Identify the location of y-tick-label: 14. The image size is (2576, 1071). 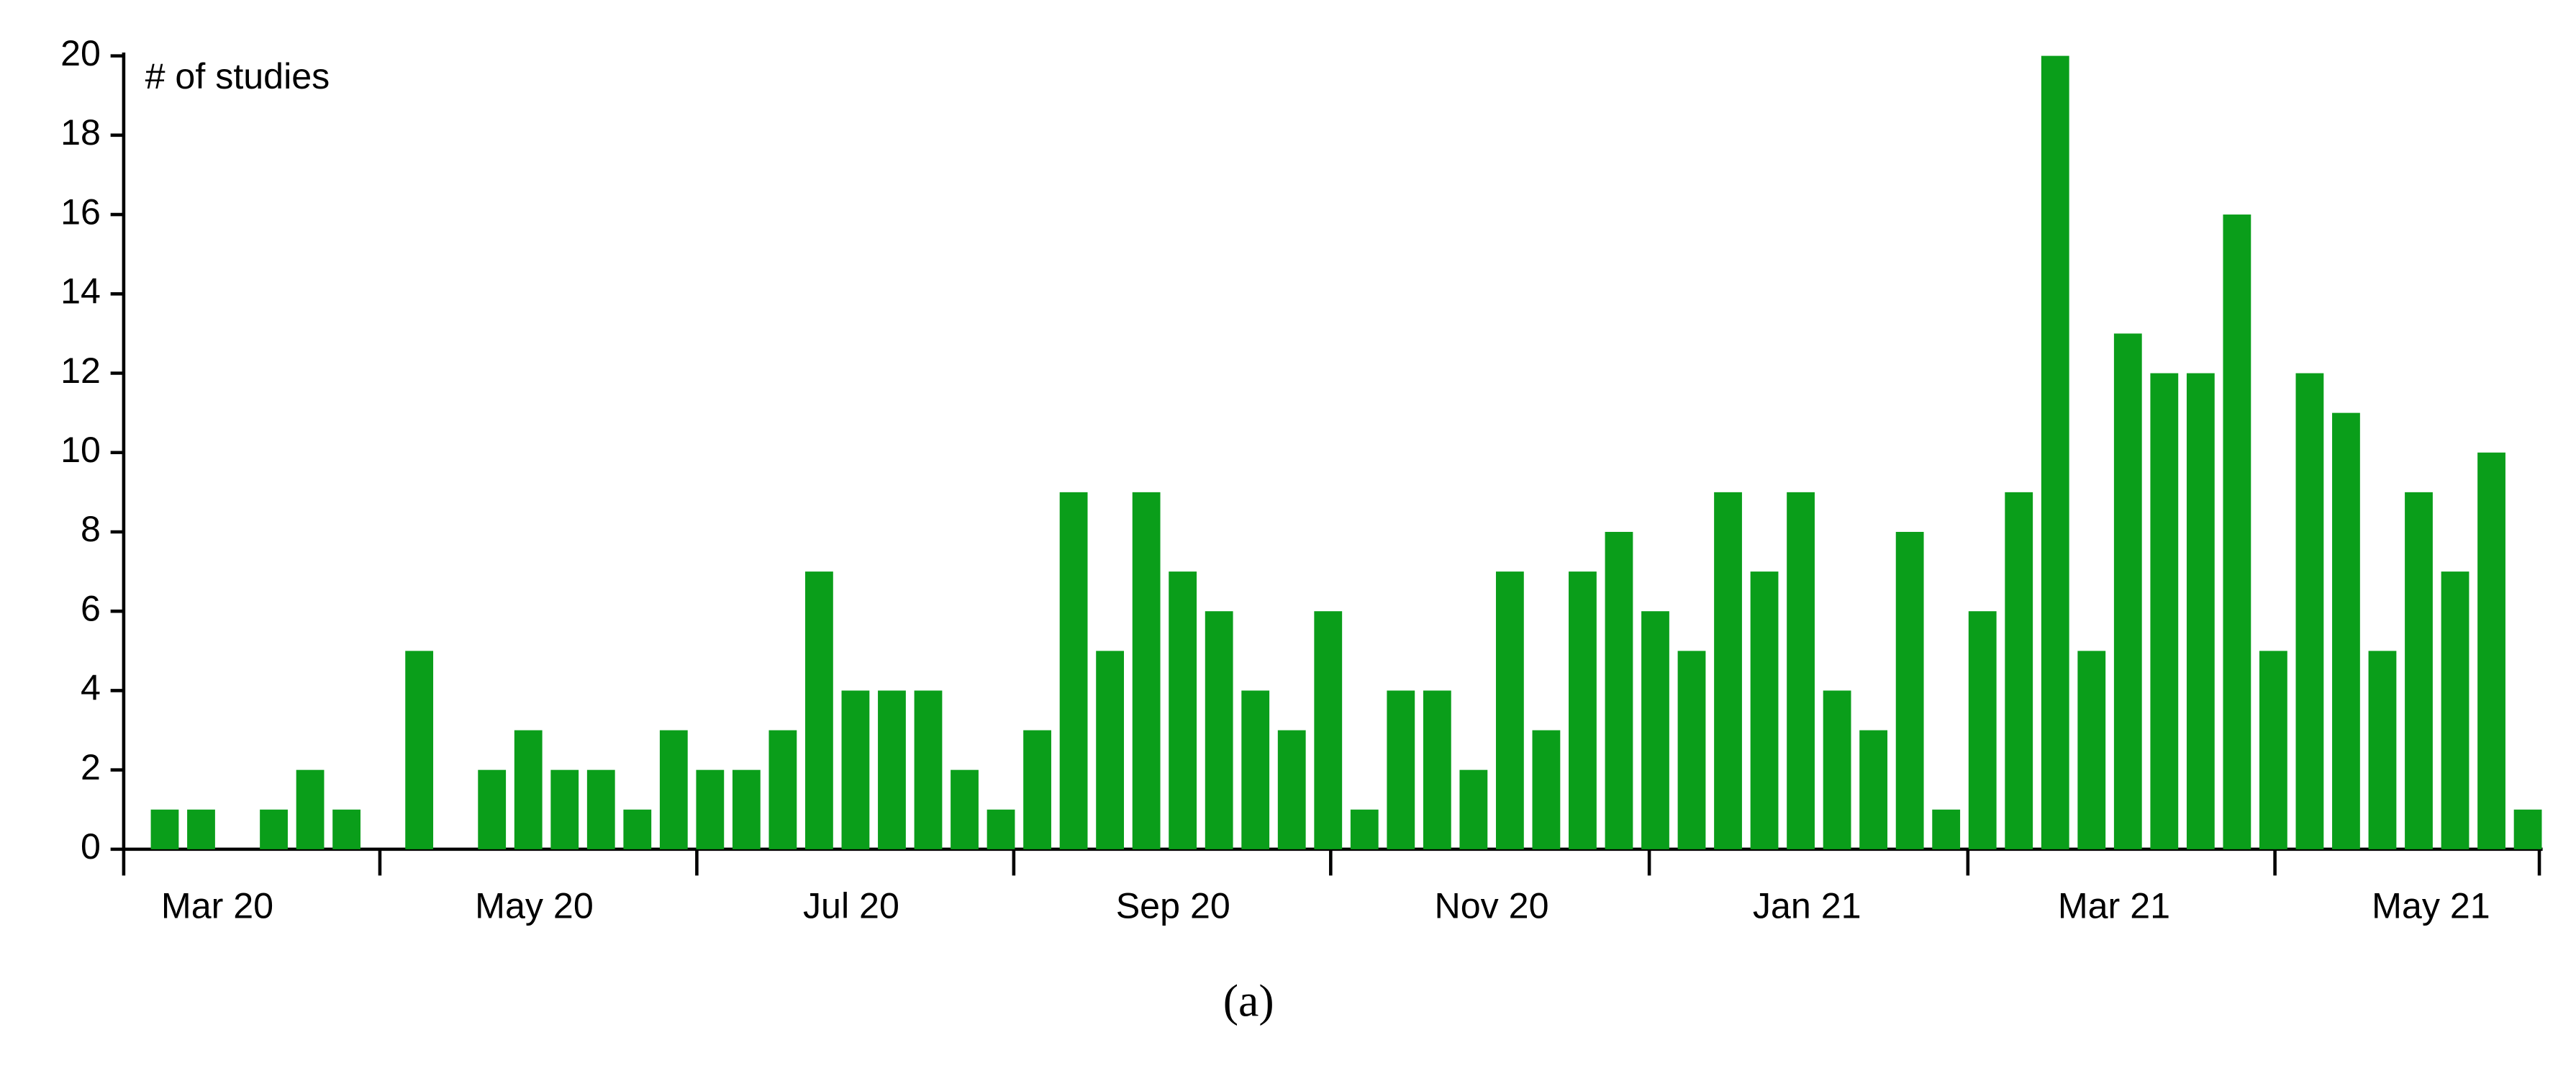
(80, 291).